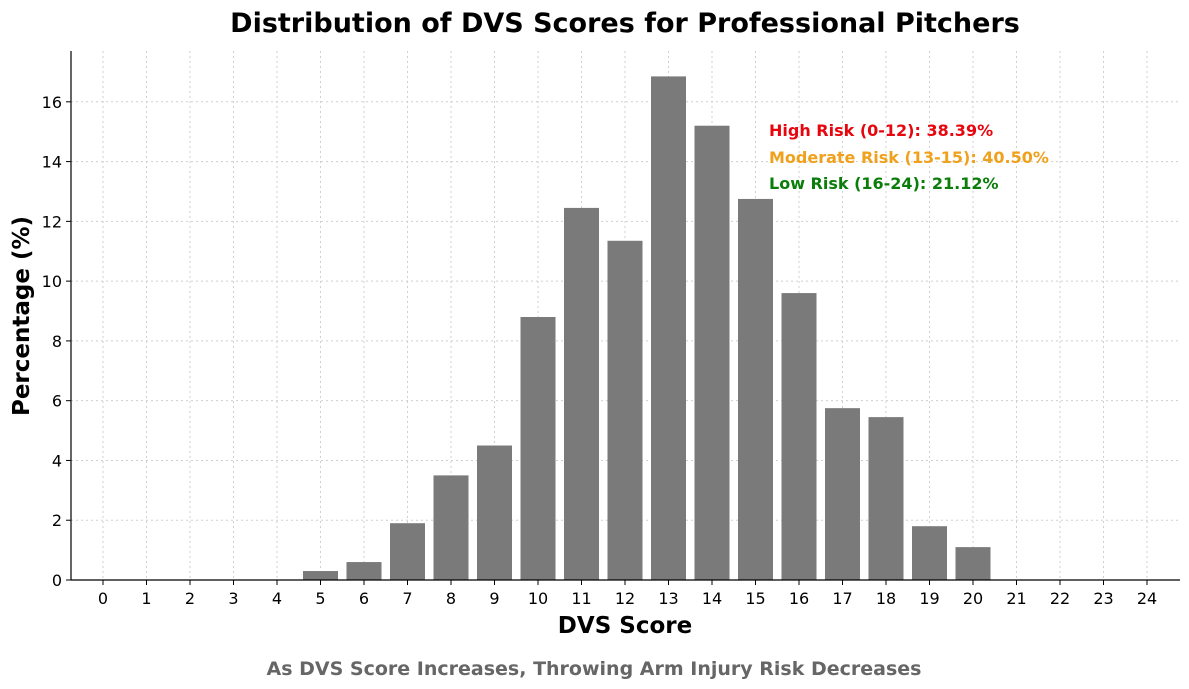  Describe the element at coordinates (668, 598) in the screenshot. I see `x-tick-label: 13` at that location.